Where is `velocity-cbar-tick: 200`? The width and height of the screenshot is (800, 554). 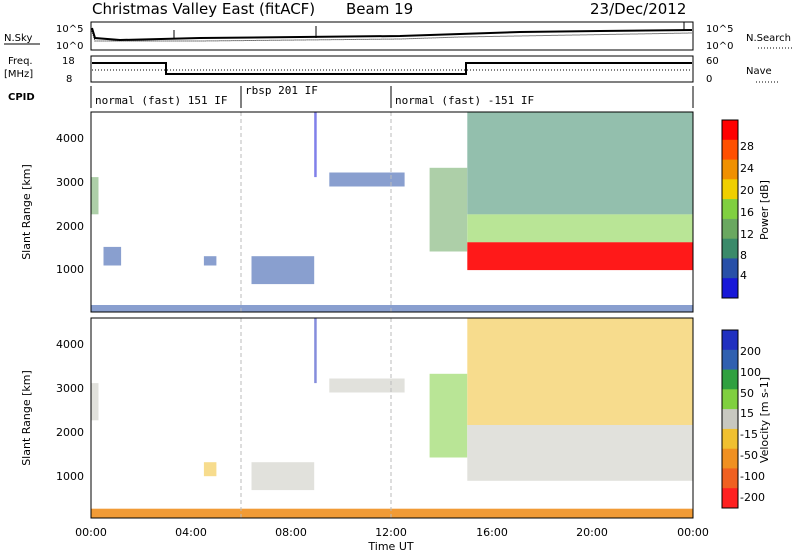 velocity-cbar-tick: 200 is located at coordinates (750, 351).